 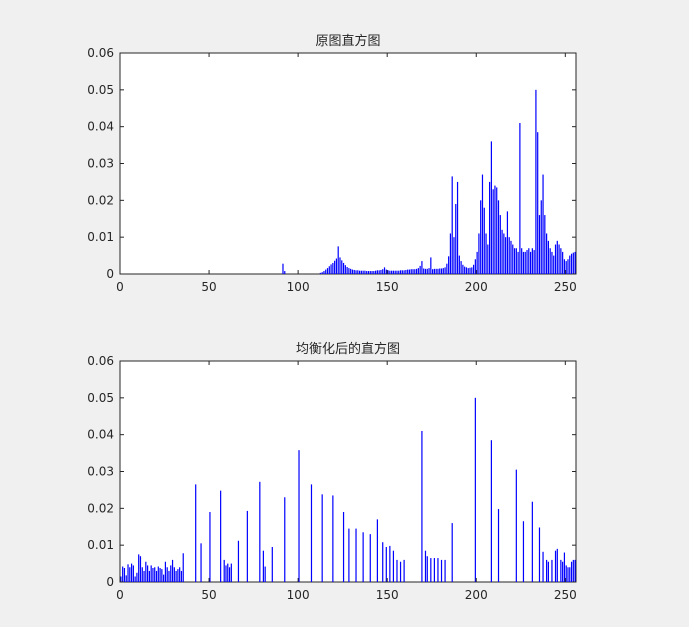 I want to click on x-tick-label: 200, so click(x=476, y=595).